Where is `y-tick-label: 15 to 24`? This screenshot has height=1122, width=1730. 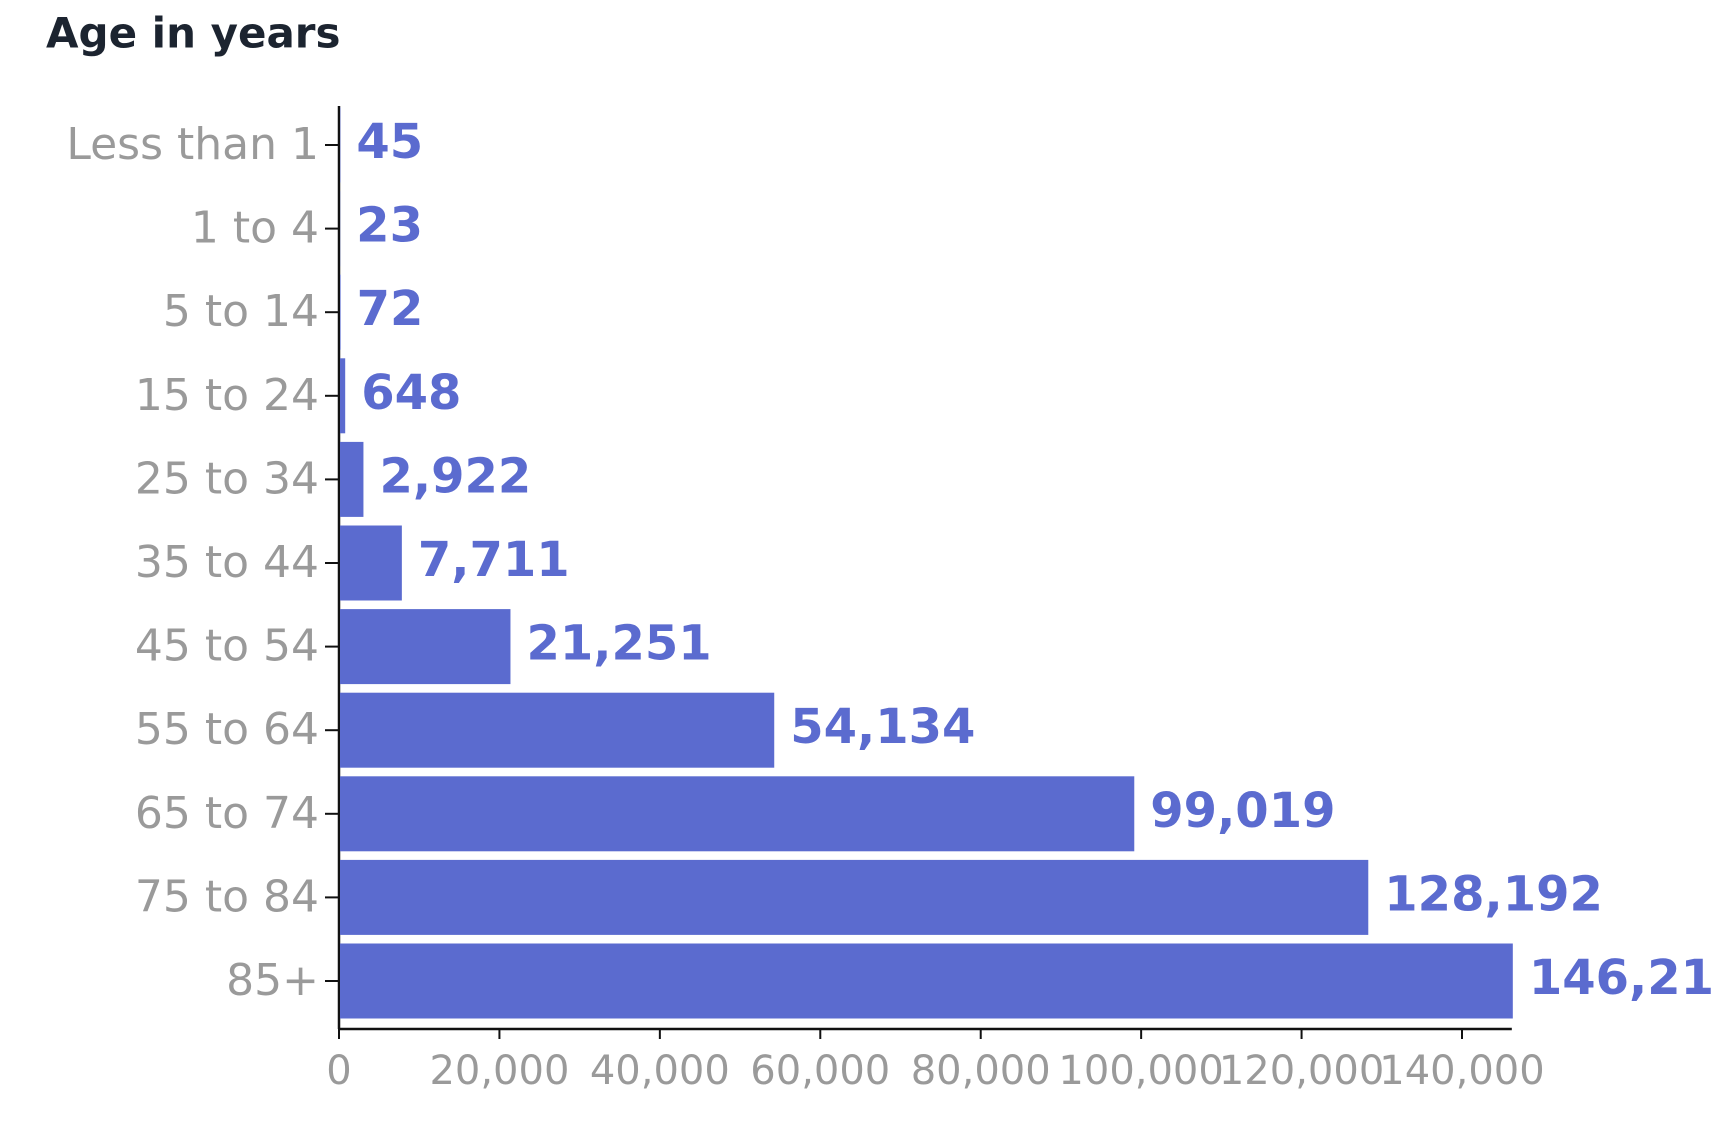 y-tick-label: 15 to 24 is located at coordinates (227, 395).